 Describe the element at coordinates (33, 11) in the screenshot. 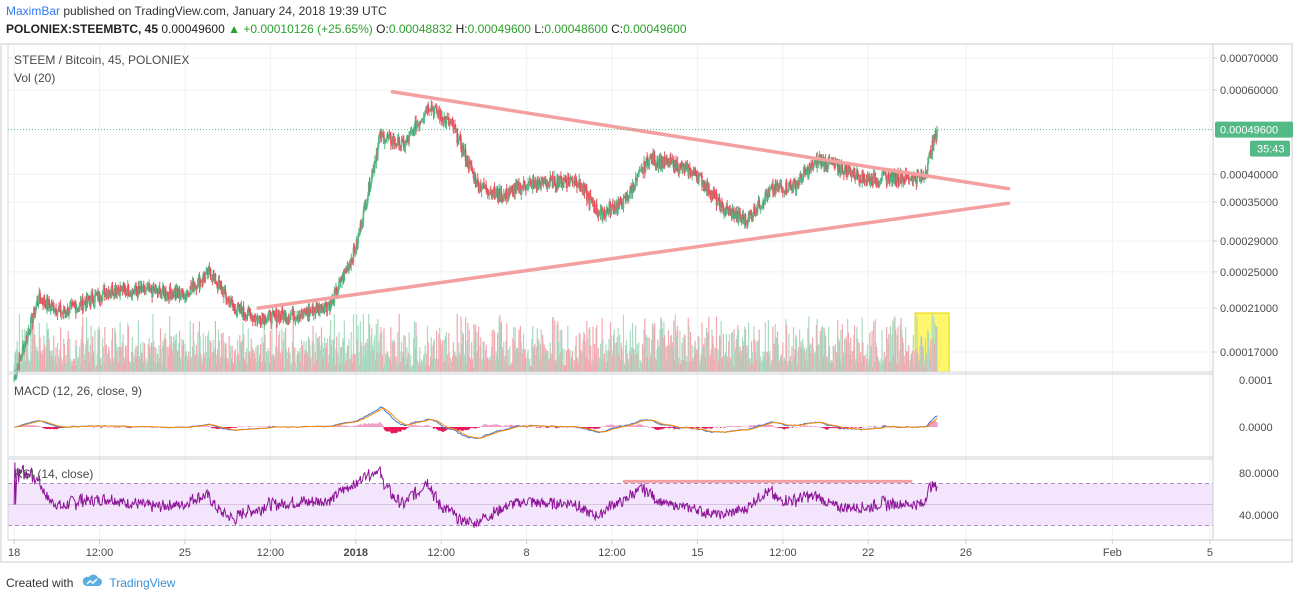

I see `author-name: MaximBar` at that location.